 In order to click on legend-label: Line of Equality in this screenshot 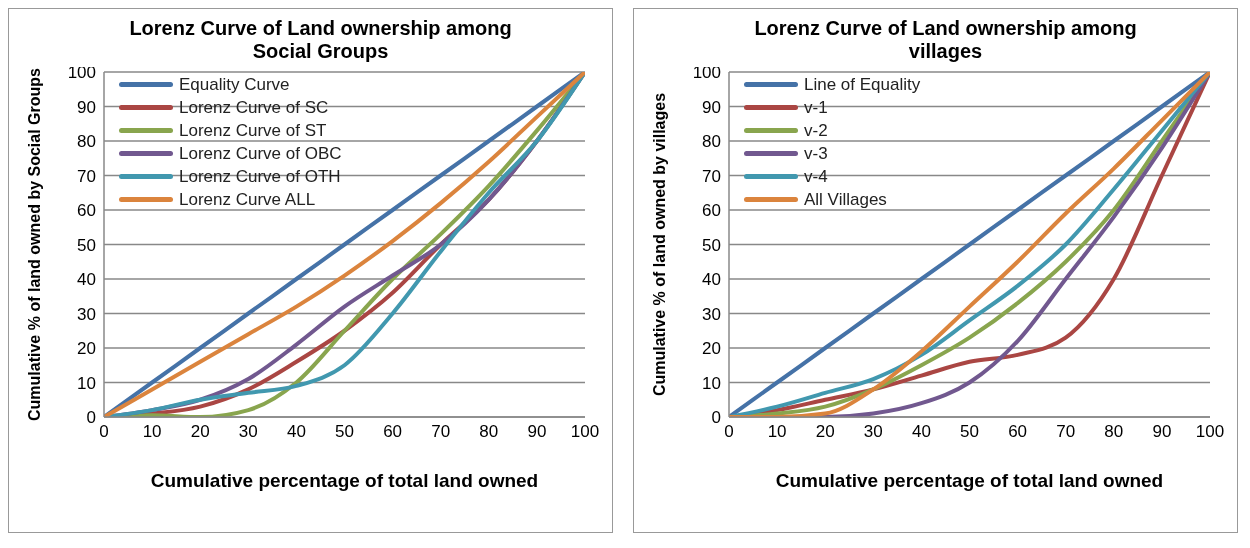, I will do `click(862, 85)`.